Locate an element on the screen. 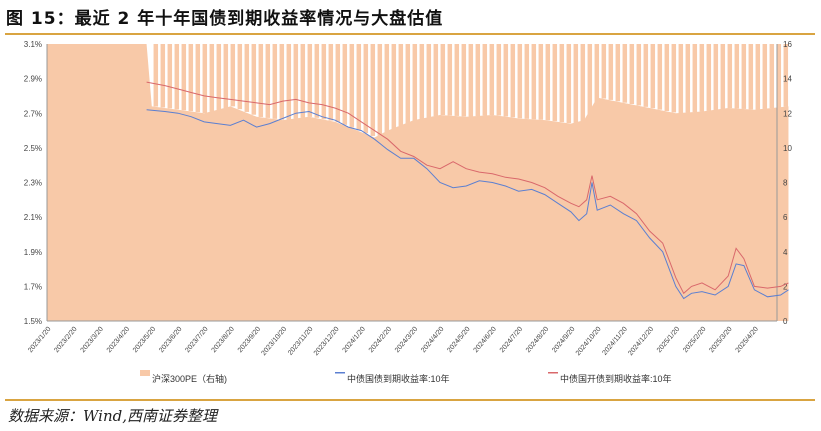 This screenshot has width=821, height=431. right-tick-label: 4 is located at coordinates (785, 252).